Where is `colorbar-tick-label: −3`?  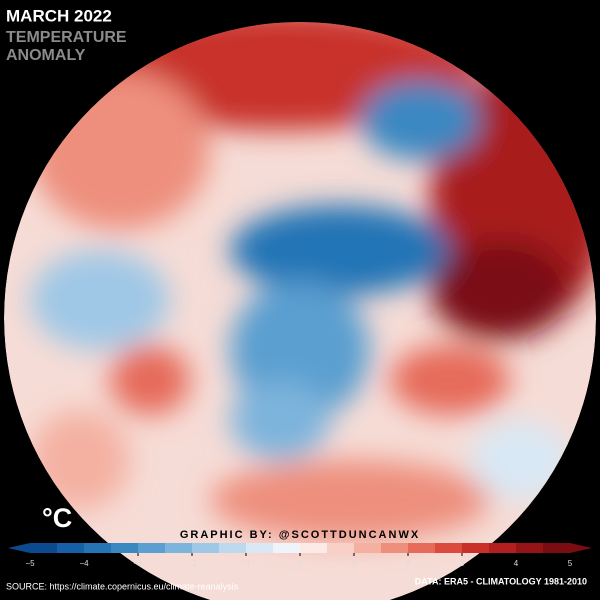 colorbar-tick-label: −3 is located at coordinates (138, 563).